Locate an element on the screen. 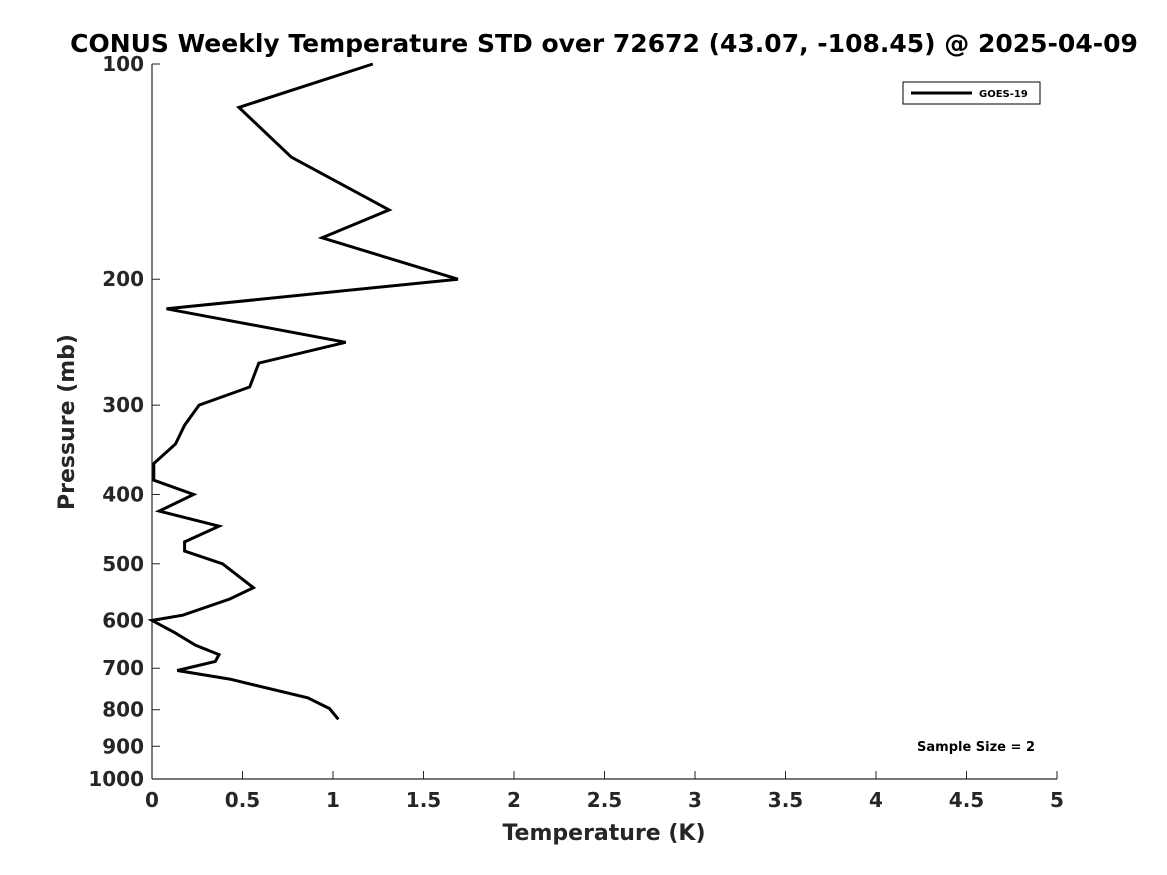 The width and height of the screenshot is (1167, 875). x-tick-label: 3 is located at coordinates (695, 800).